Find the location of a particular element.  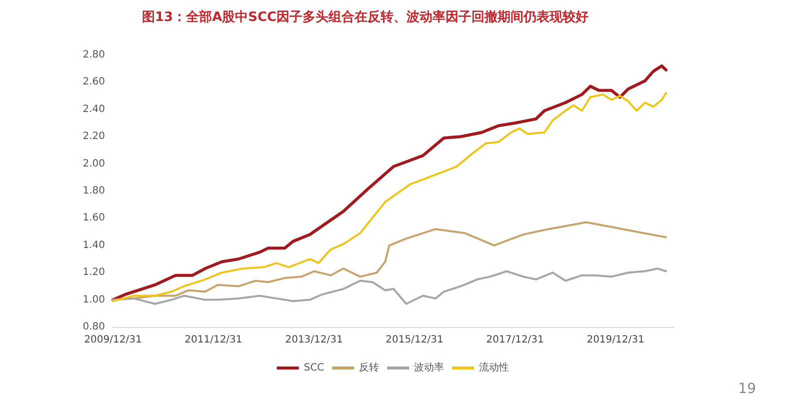

legend-label: 流动性 is located at coordinates (494, 368).